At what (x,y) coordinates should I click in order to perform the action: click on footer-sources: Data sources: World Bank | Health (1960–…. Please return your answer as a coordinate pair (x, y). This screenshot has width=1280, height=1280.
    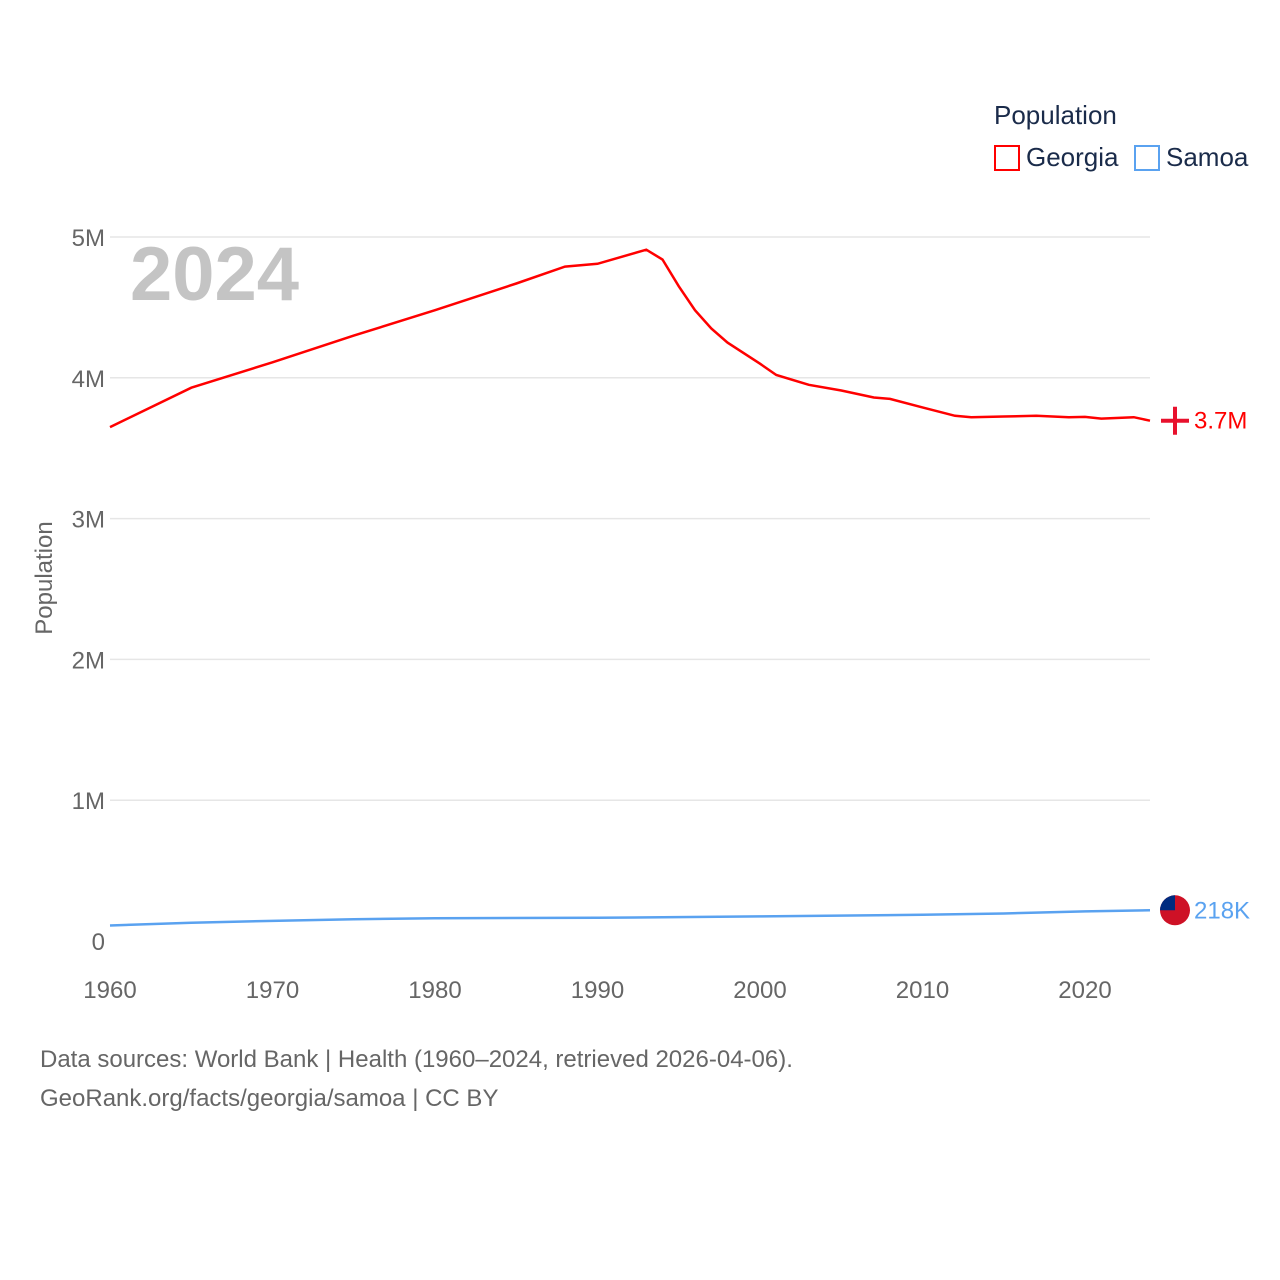
    Looking at the image, I should click on (416, 1059).